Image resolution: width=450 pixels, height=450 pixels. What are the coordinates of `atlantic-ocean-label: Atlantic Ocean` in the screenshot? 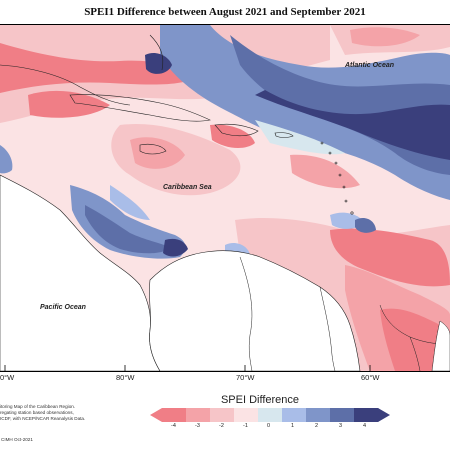 It's located at (370, 65).